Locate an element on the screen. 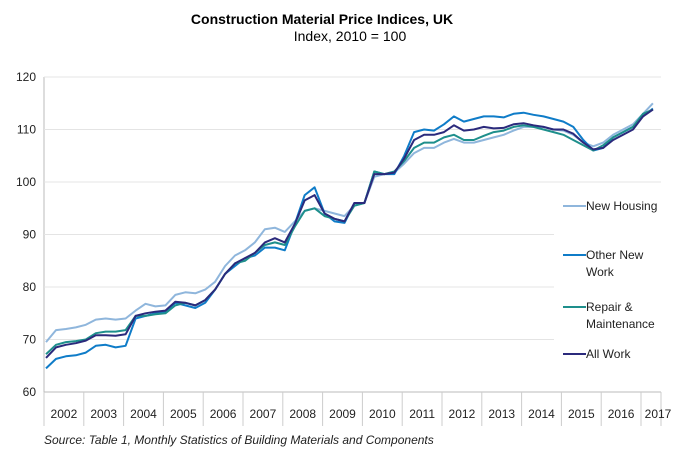  legend-item: Other New Work is located at coordinates (603, 263).